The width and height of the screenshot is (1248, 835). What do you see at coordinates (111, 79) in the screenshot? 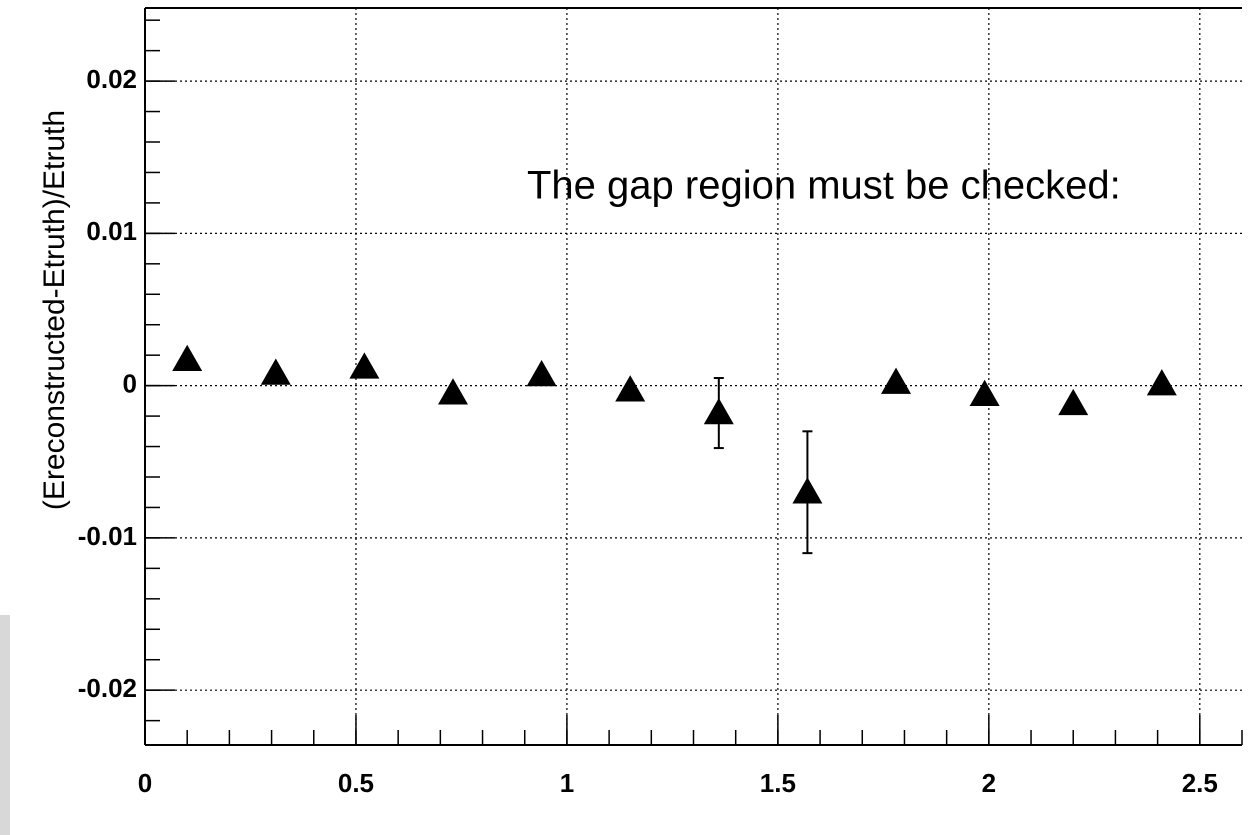
I see `y-tick-label: 0.02` at bounding box center [111, 79].